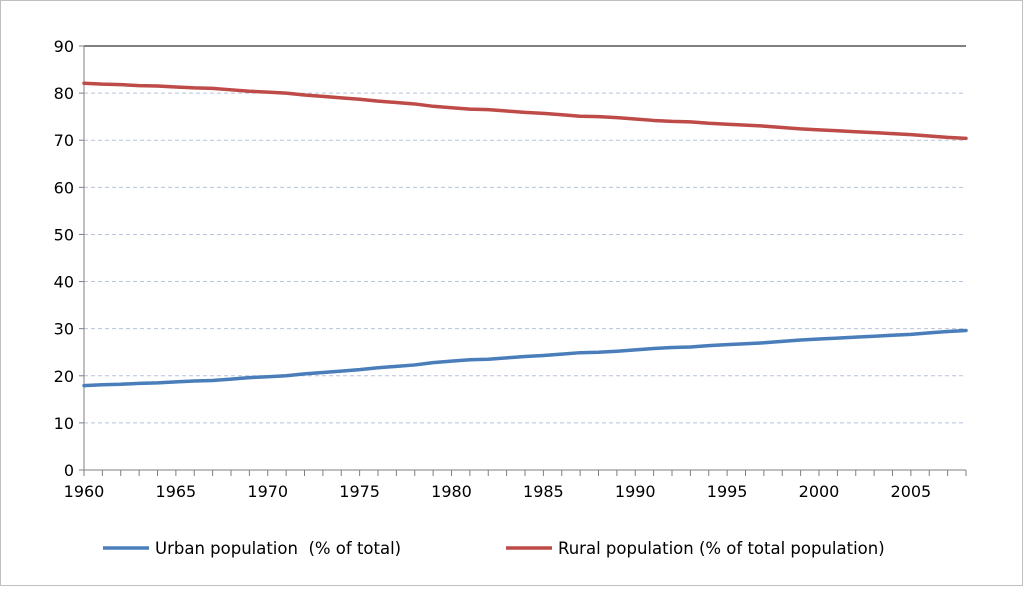 Image resolution: width=1023 pixels, height=590 pixels. Describe the element at coordinates (278, 548) in the screenshot. I see `legend-label-urban: Urban population (% of total)` at that location.